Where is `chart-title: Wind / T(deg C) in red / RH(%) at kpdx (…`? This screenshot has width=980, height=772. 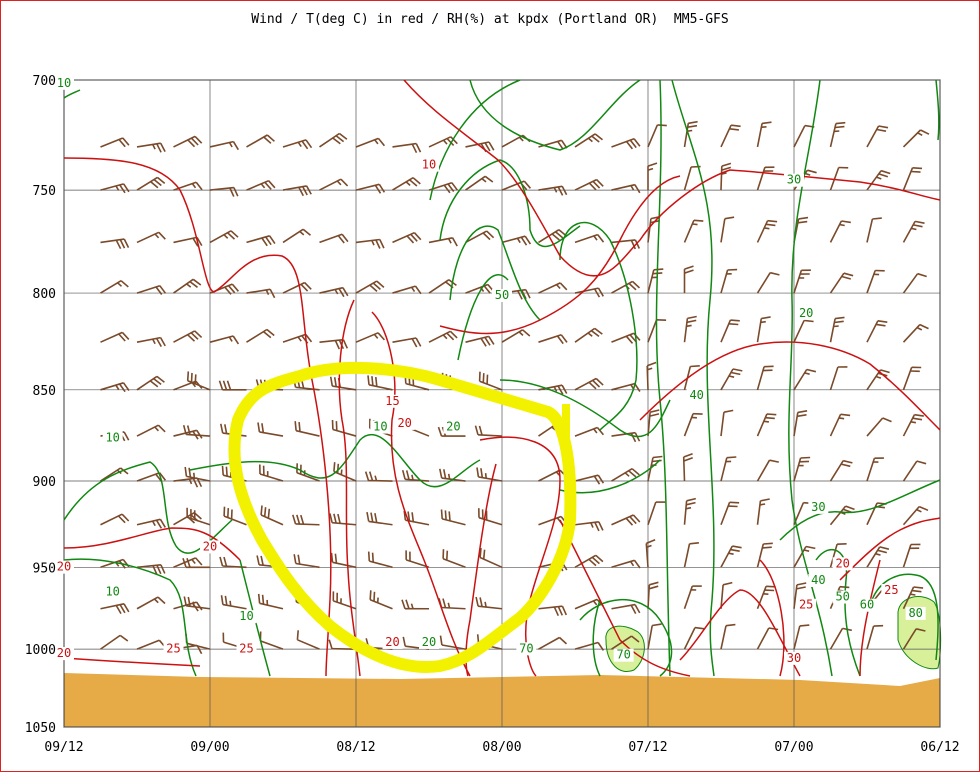
chart-title: Wind / T(deg C) in red / RH(%) at kpdx (… is located at coordinates (490, 19).